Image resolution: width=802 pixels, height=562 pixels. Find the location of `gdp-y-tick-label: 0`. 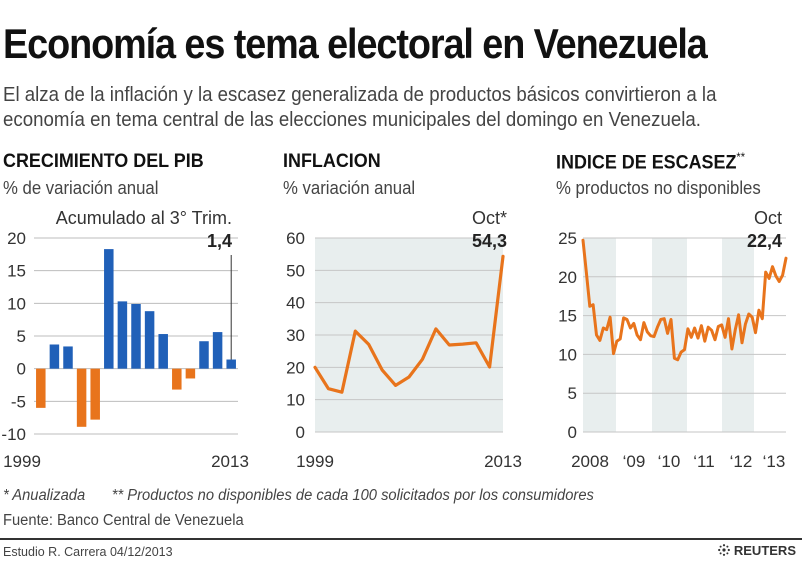

gdp-y-tick-label: 0 is located at coordinates (21, 369).